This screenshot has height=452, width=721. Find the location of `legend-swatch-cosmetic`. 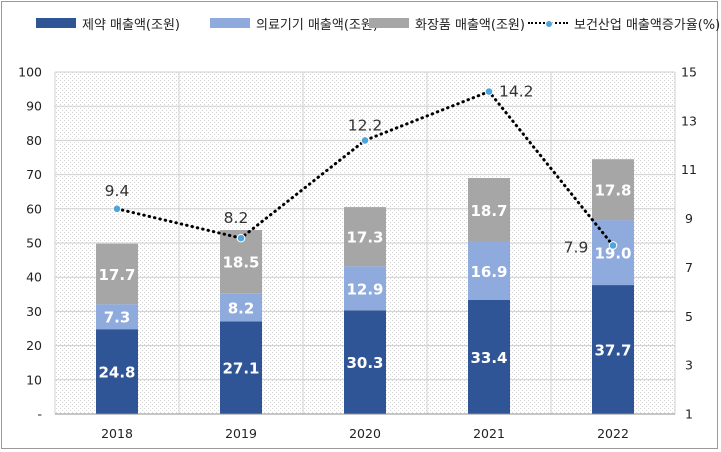

legend-swatch-cosmetic is located at coordinates (389, 23).